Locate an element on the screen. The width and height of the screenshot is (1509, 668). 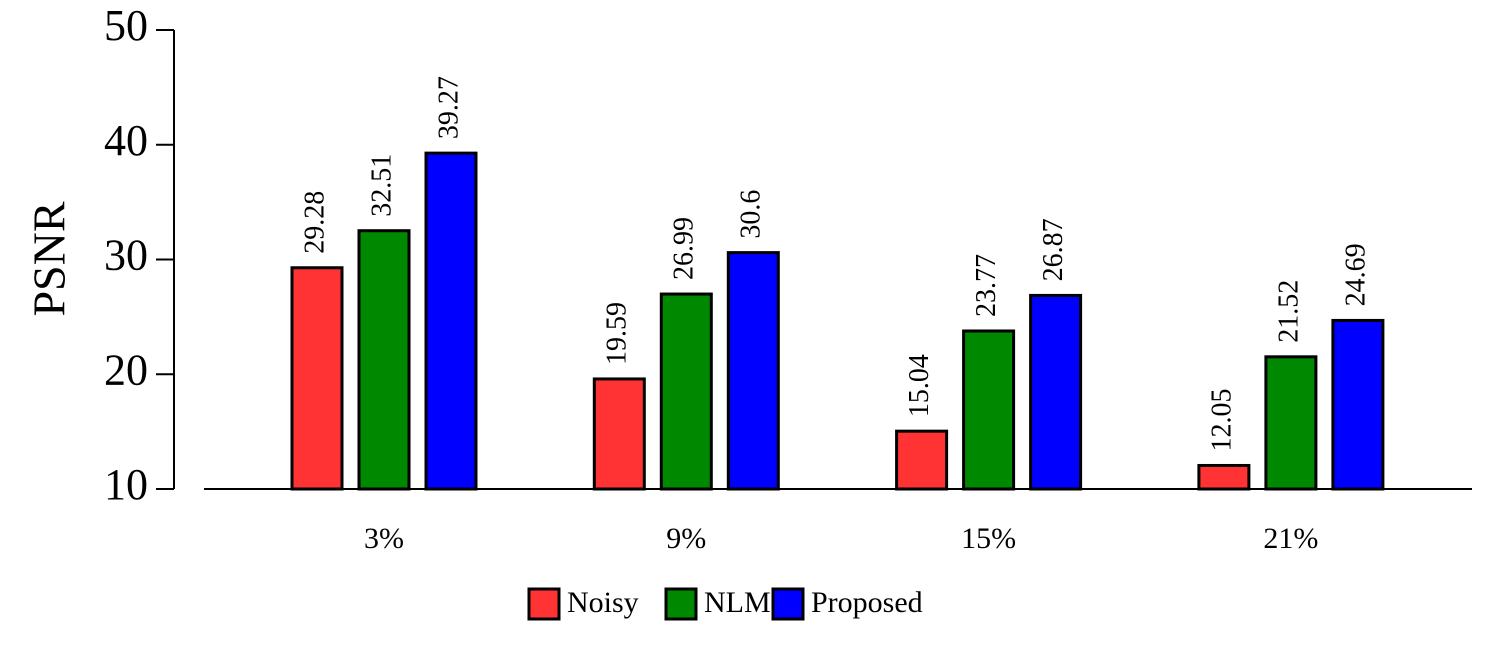
value-label: 29.28 is located at coordinates (314, 222).